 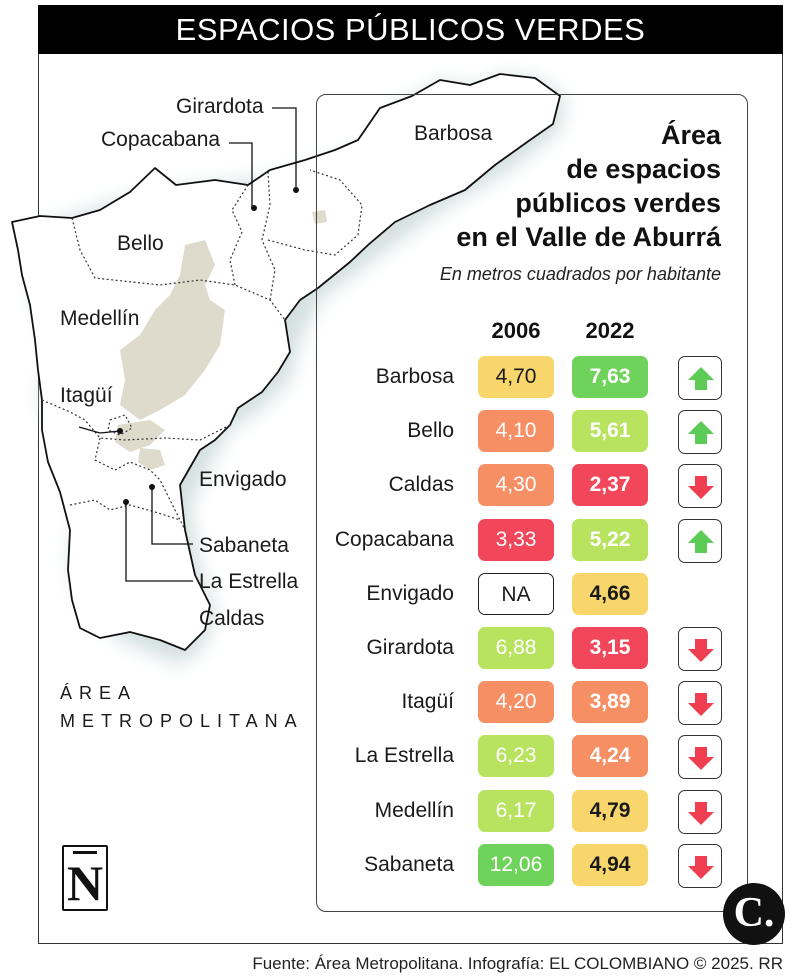 What do you see at coordinates (643, 169) in the screenshot?
I see `title-line-2: de espacios` at bounding box center [643, 169].